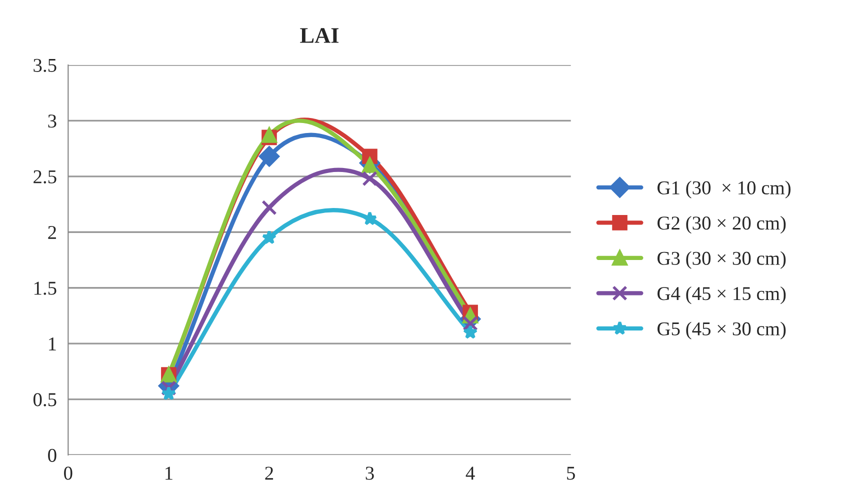 Image resolution: width=852 pixels, height=500 pixels. What do you see at coordinates (722, 225) in the screenshot?
I see `legend-label: G2 (30 × 20 cm)` at bounding box center [722, 225].